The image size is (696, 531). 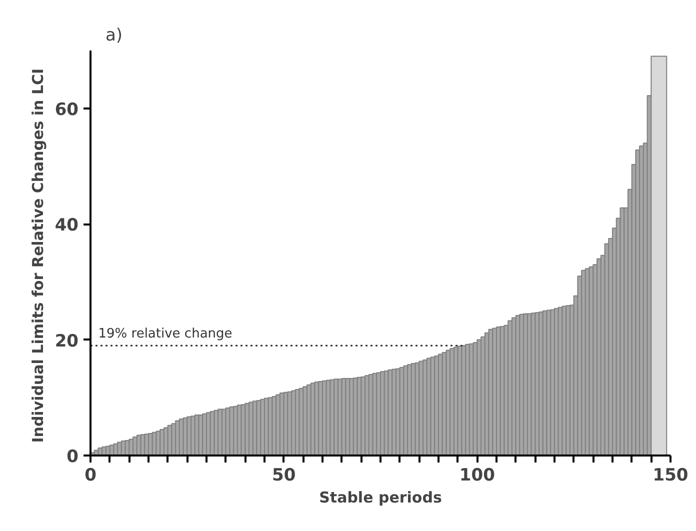 I want to click on x-axis-title: Stable periods, so click(x=380, y=497).